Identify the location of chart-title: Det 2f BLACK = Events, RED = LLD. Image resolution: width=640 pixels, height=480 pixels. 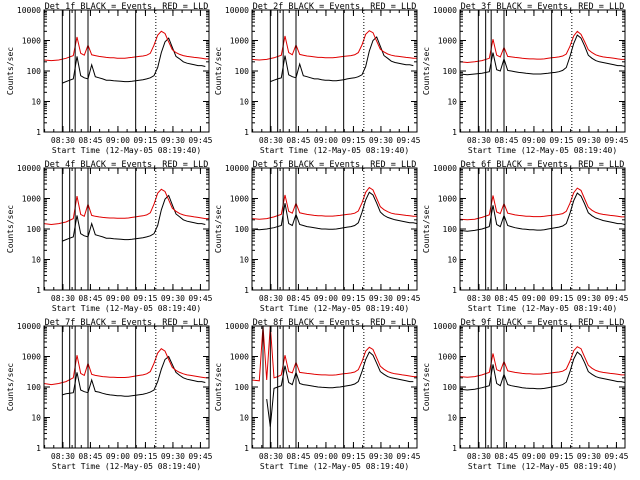
(335, 7).